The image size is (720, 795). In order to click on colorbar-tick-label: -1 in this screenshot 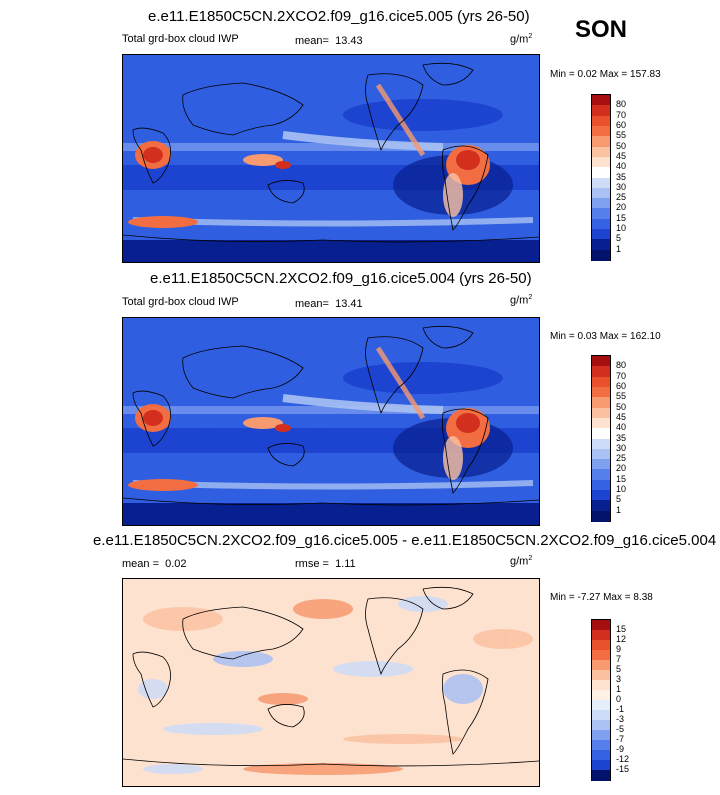, I will do `click(620, 709)`.